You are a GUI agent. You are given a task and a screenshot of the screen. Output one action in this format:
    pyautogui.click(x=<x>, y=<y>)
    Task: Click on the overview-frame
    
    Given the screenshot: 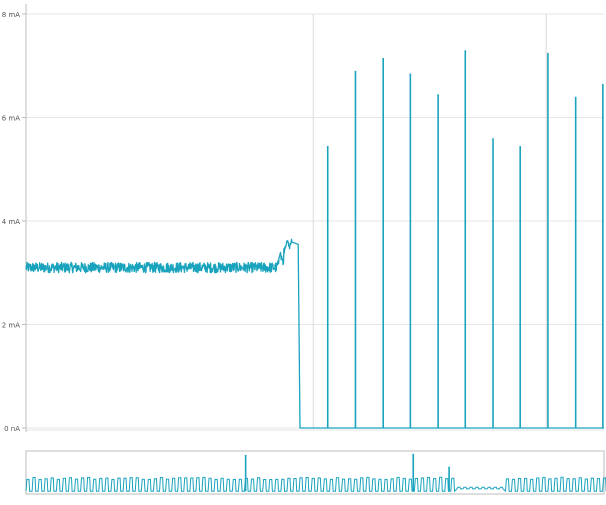 What is the action you would take?
    pyautogui.click(x=315, y=472)
    